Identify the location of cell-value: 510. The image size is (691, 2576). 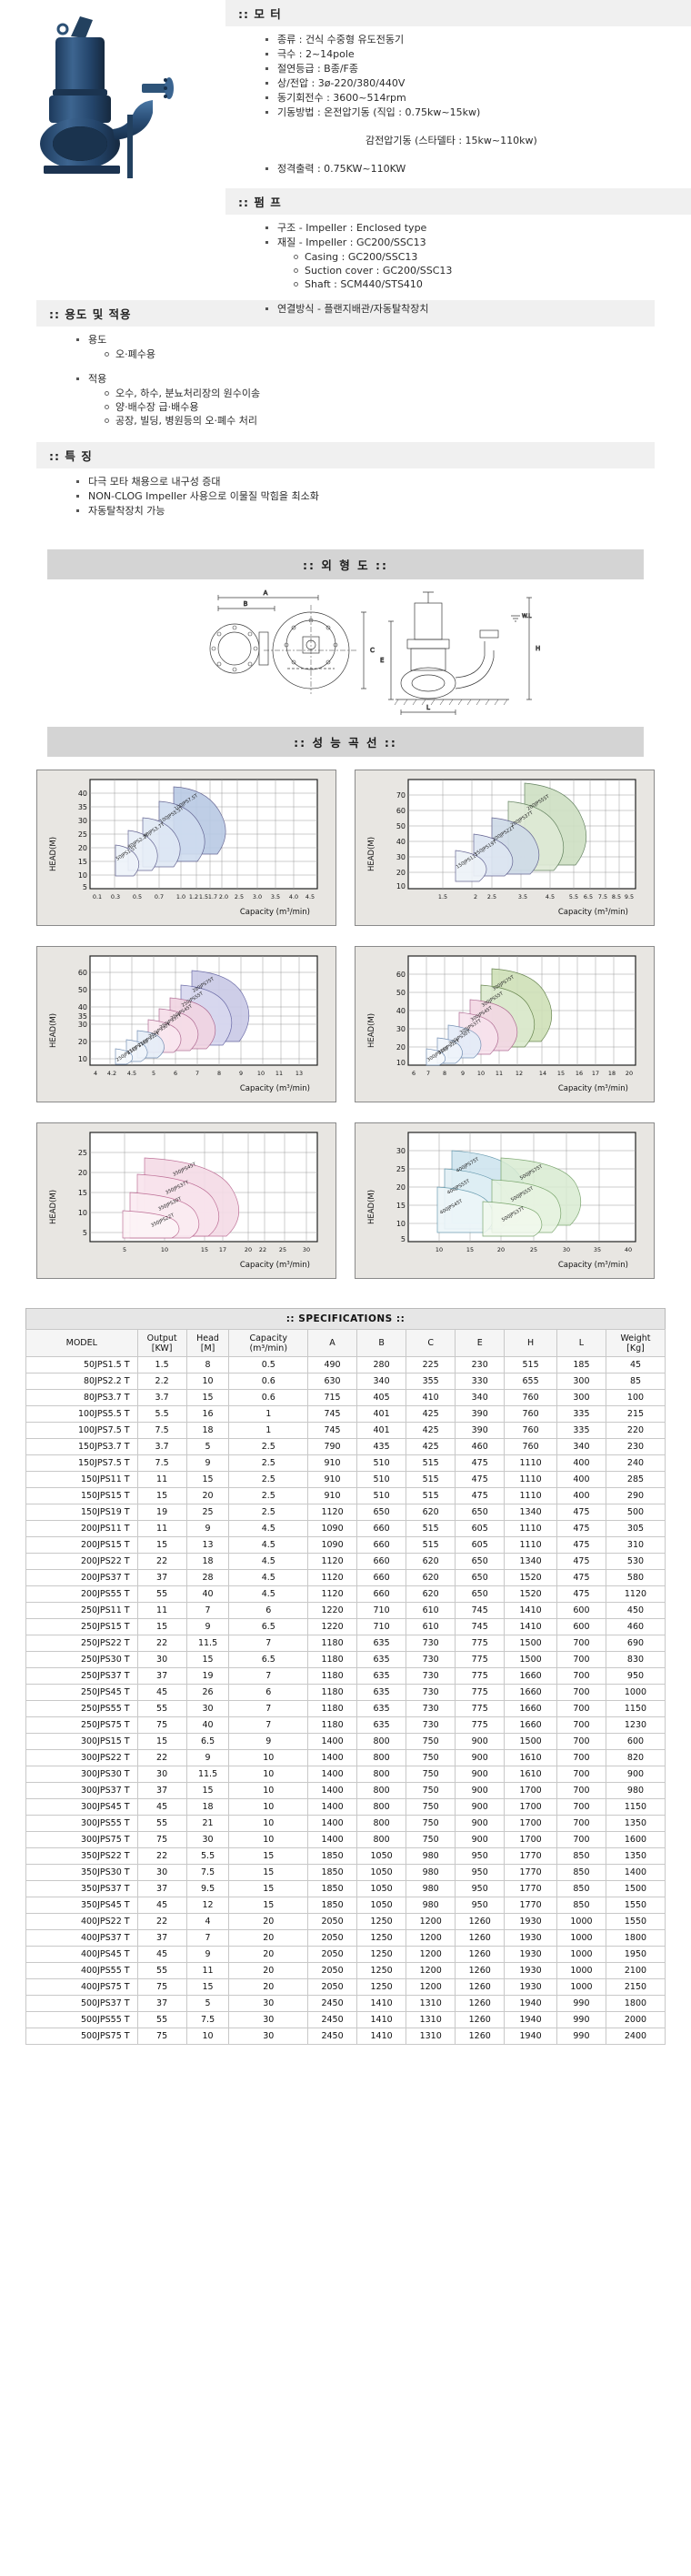
(381, 1479).